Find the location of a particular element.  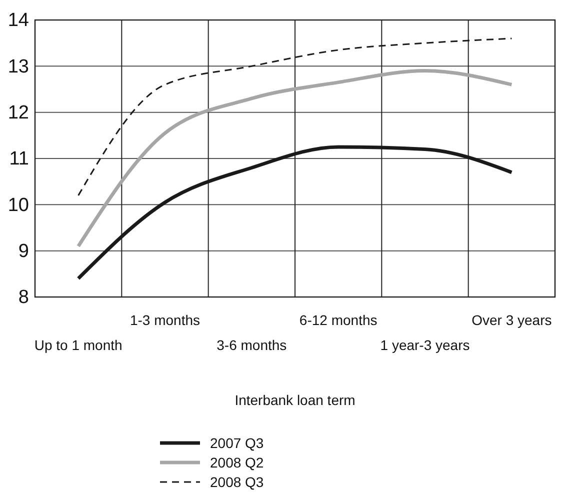

x-tick-label: 1-3 months is located at coordinates (165, 320).